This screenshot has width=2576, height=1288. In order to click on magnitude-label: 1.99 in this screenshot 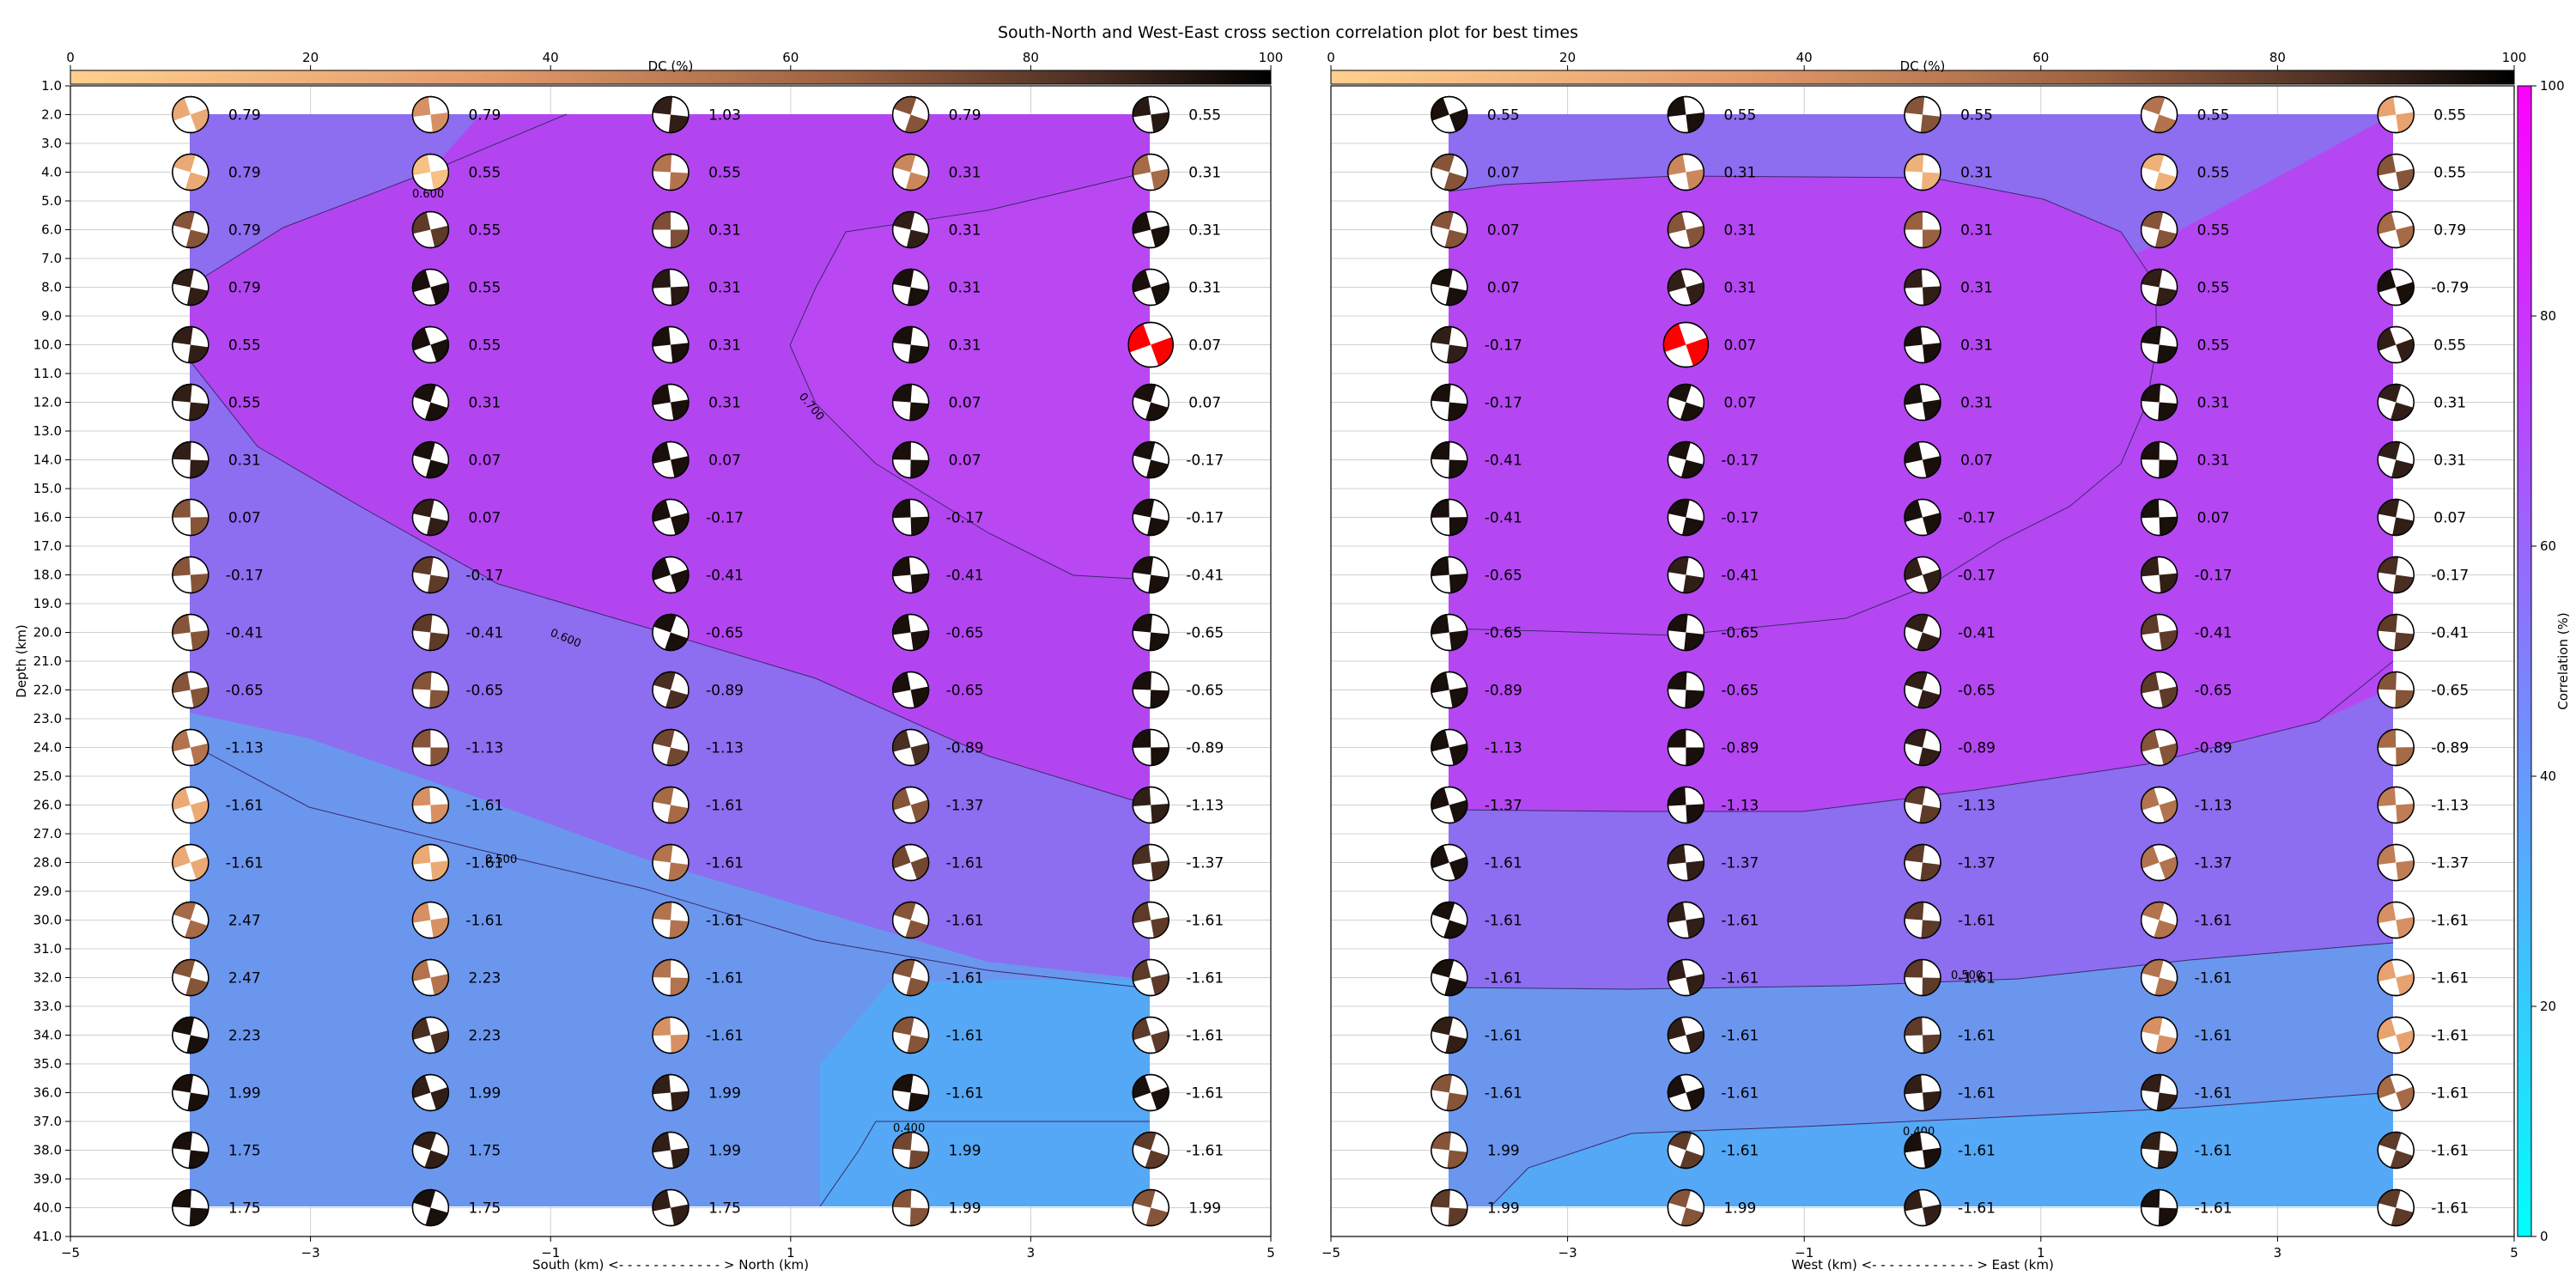, I will do `click(965, 1151)`.